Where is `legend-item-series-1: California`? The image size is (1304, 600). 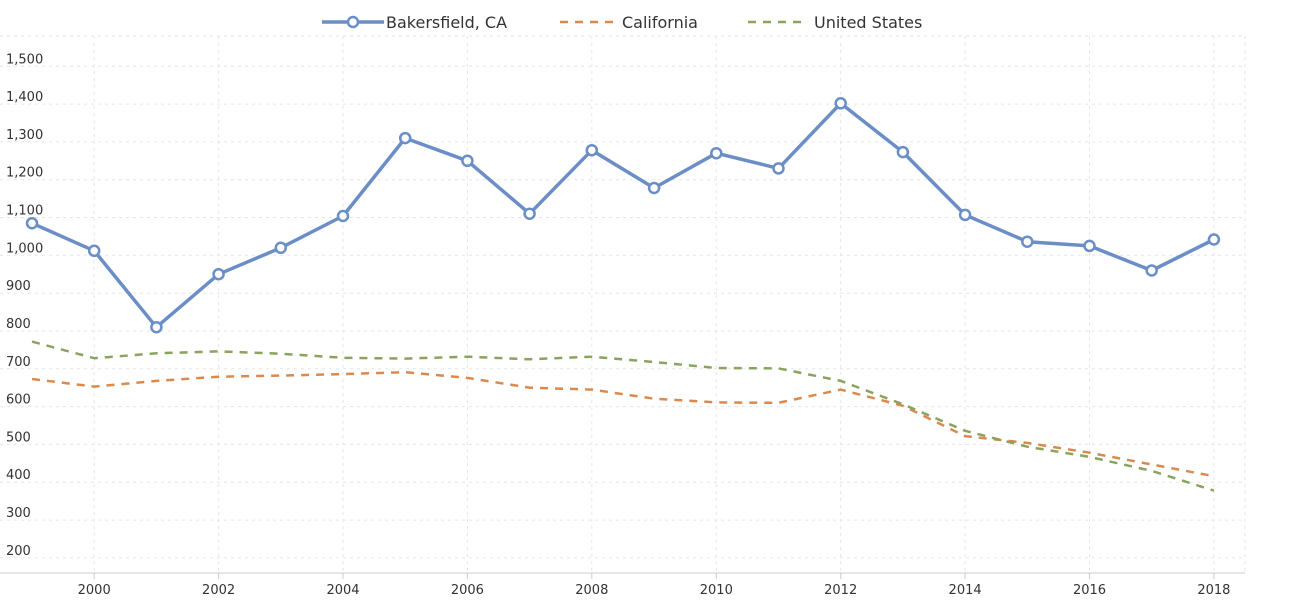 legend-item-series-1: California is located at coordinates (629, 22).